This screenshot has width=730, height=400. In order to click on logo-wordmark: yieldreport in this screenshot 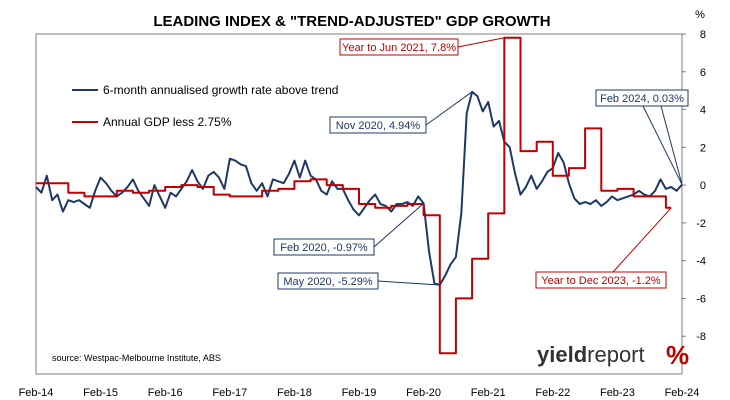, I will do `click(591, 354)`.